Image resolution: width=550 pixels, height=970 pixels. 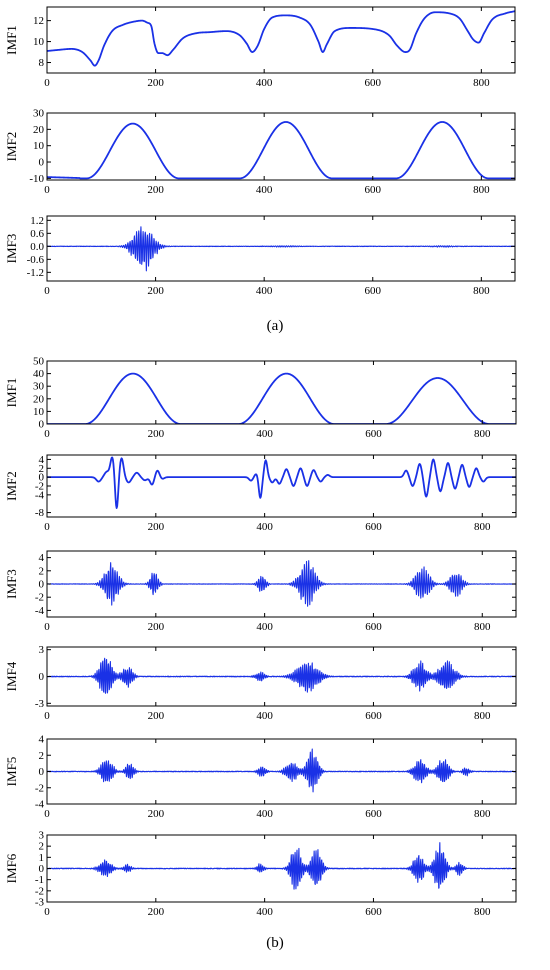 What do you see at coordinates (42, 63) in the screenshot?
I see `y-tick-label: 8` at bounding box center [42, 63].